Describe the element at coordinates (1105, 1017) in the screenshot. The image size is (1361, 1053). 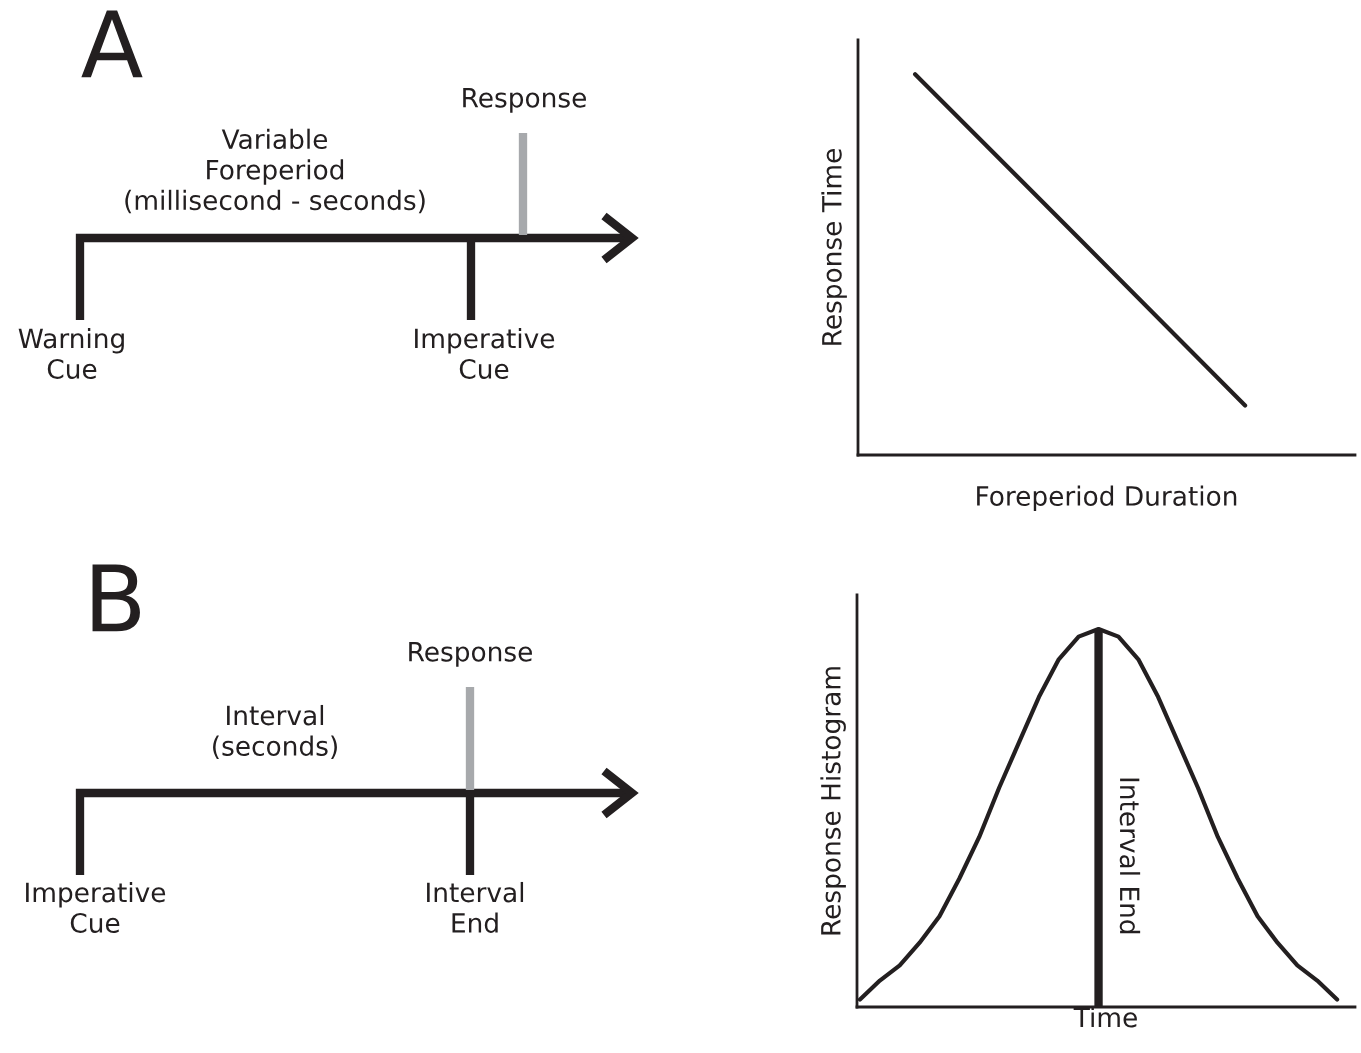
I see `x-axis-title: Time` at that location.